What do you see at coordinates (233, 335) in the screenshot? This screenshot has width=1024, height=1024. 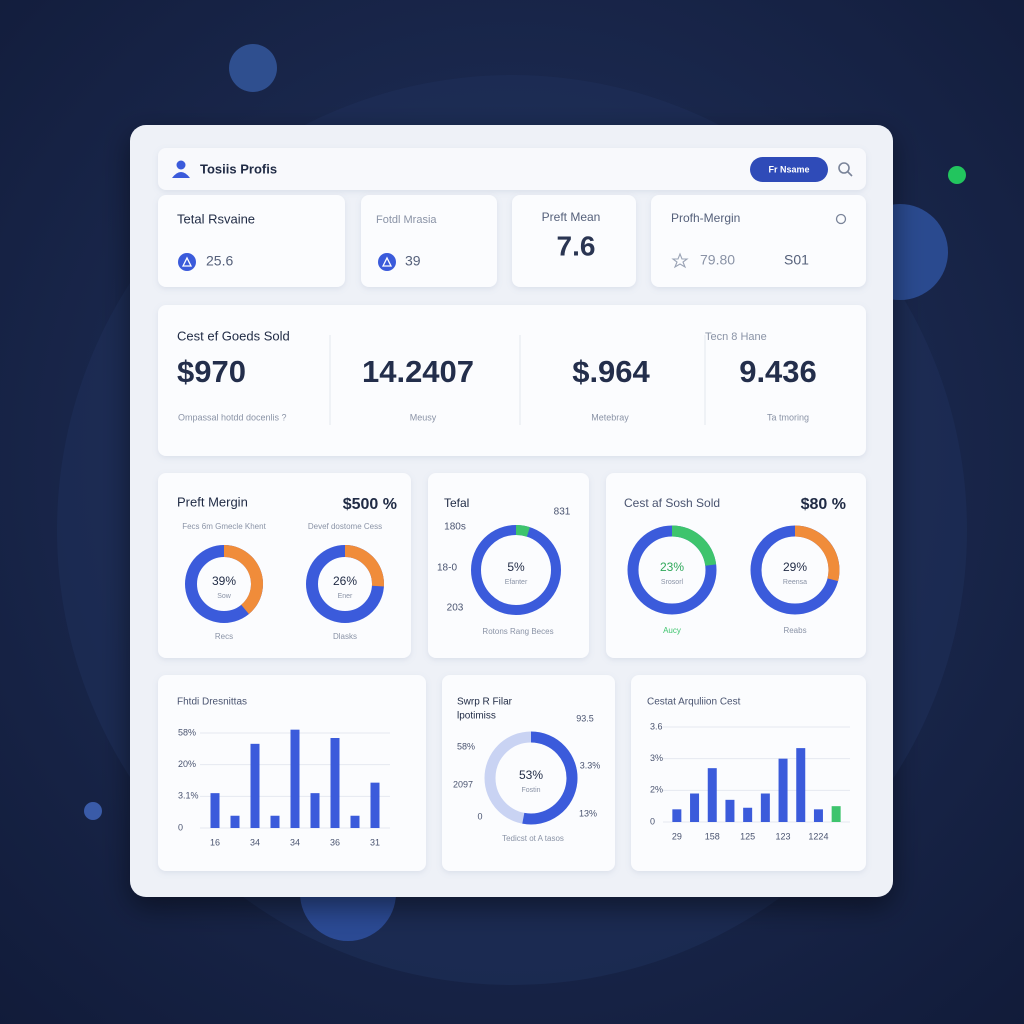 I see `summary-title: Cest ef Goeds Sold` at bounding box center [233, 335].